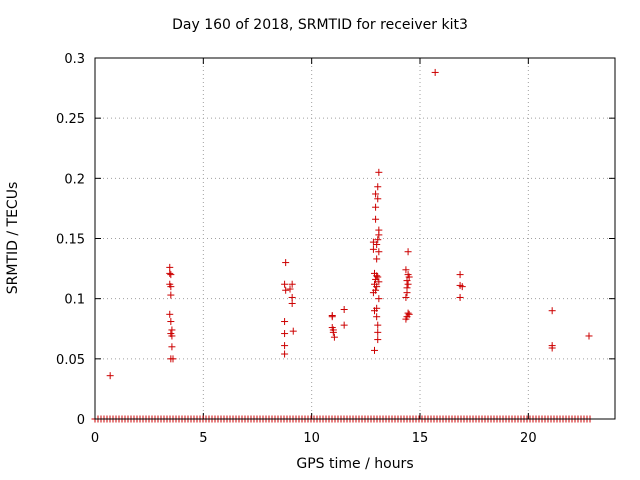 The image size is (640, 480). Describe the element at coordinates (70, 119) in the screenshot. I see `y-tick-label: 0.25` at that location.